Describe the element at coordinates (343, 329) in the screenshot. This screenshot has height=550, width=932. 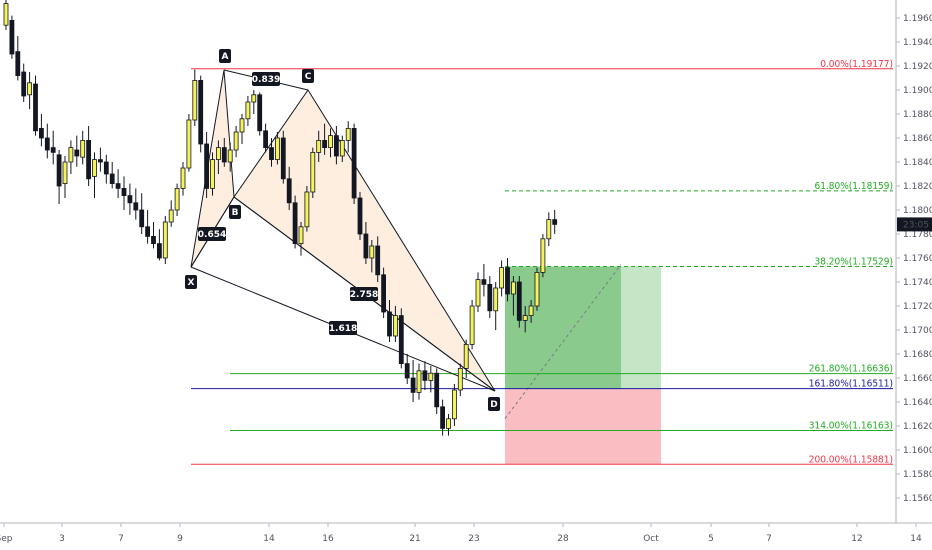
I see `ratio-label: 1.618` at that location.